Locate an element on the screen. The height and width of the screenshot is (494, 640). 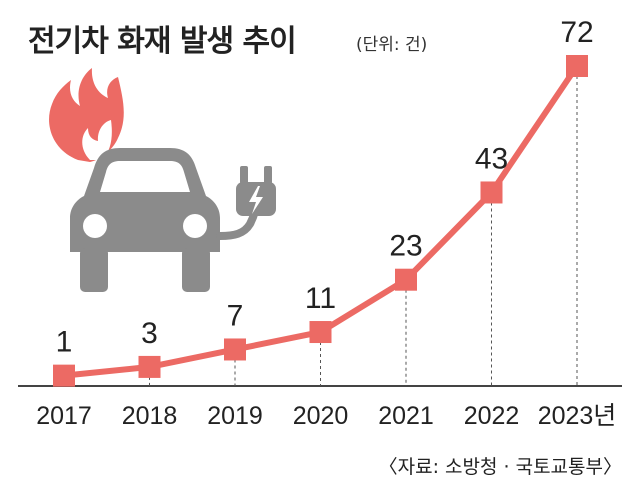
data-label: 11 is located at coordinates (320, 298).